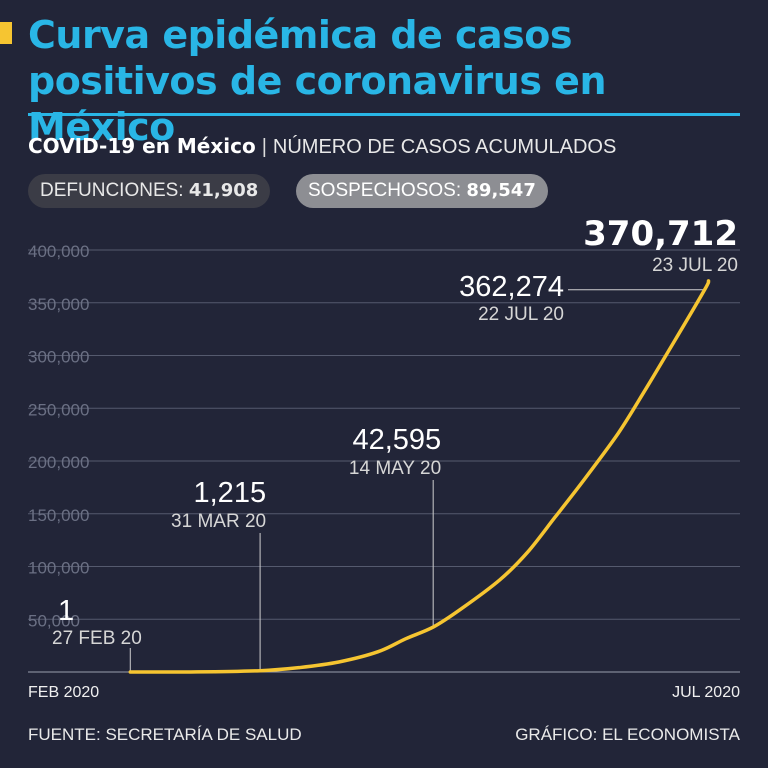 The image size is (768, 768). Describe the element at coordinates (511, 287) in the screenshot. I see `annotation-value: 362,274` at that location.